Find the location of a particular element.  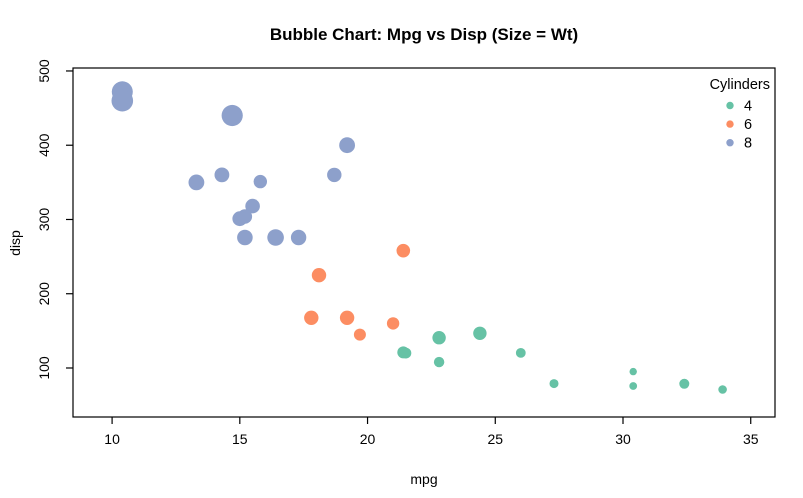

legend-marker-6-cyl is located at coordinates (730, 124).